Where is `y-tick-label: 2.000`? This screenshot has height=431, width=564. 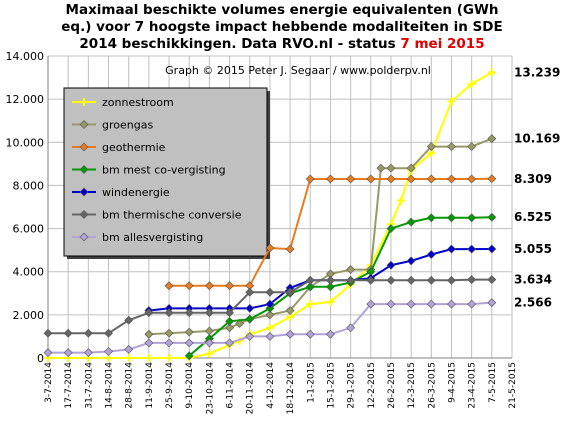
y-tick-label: 2.000 is located at coordinates (29, 315).